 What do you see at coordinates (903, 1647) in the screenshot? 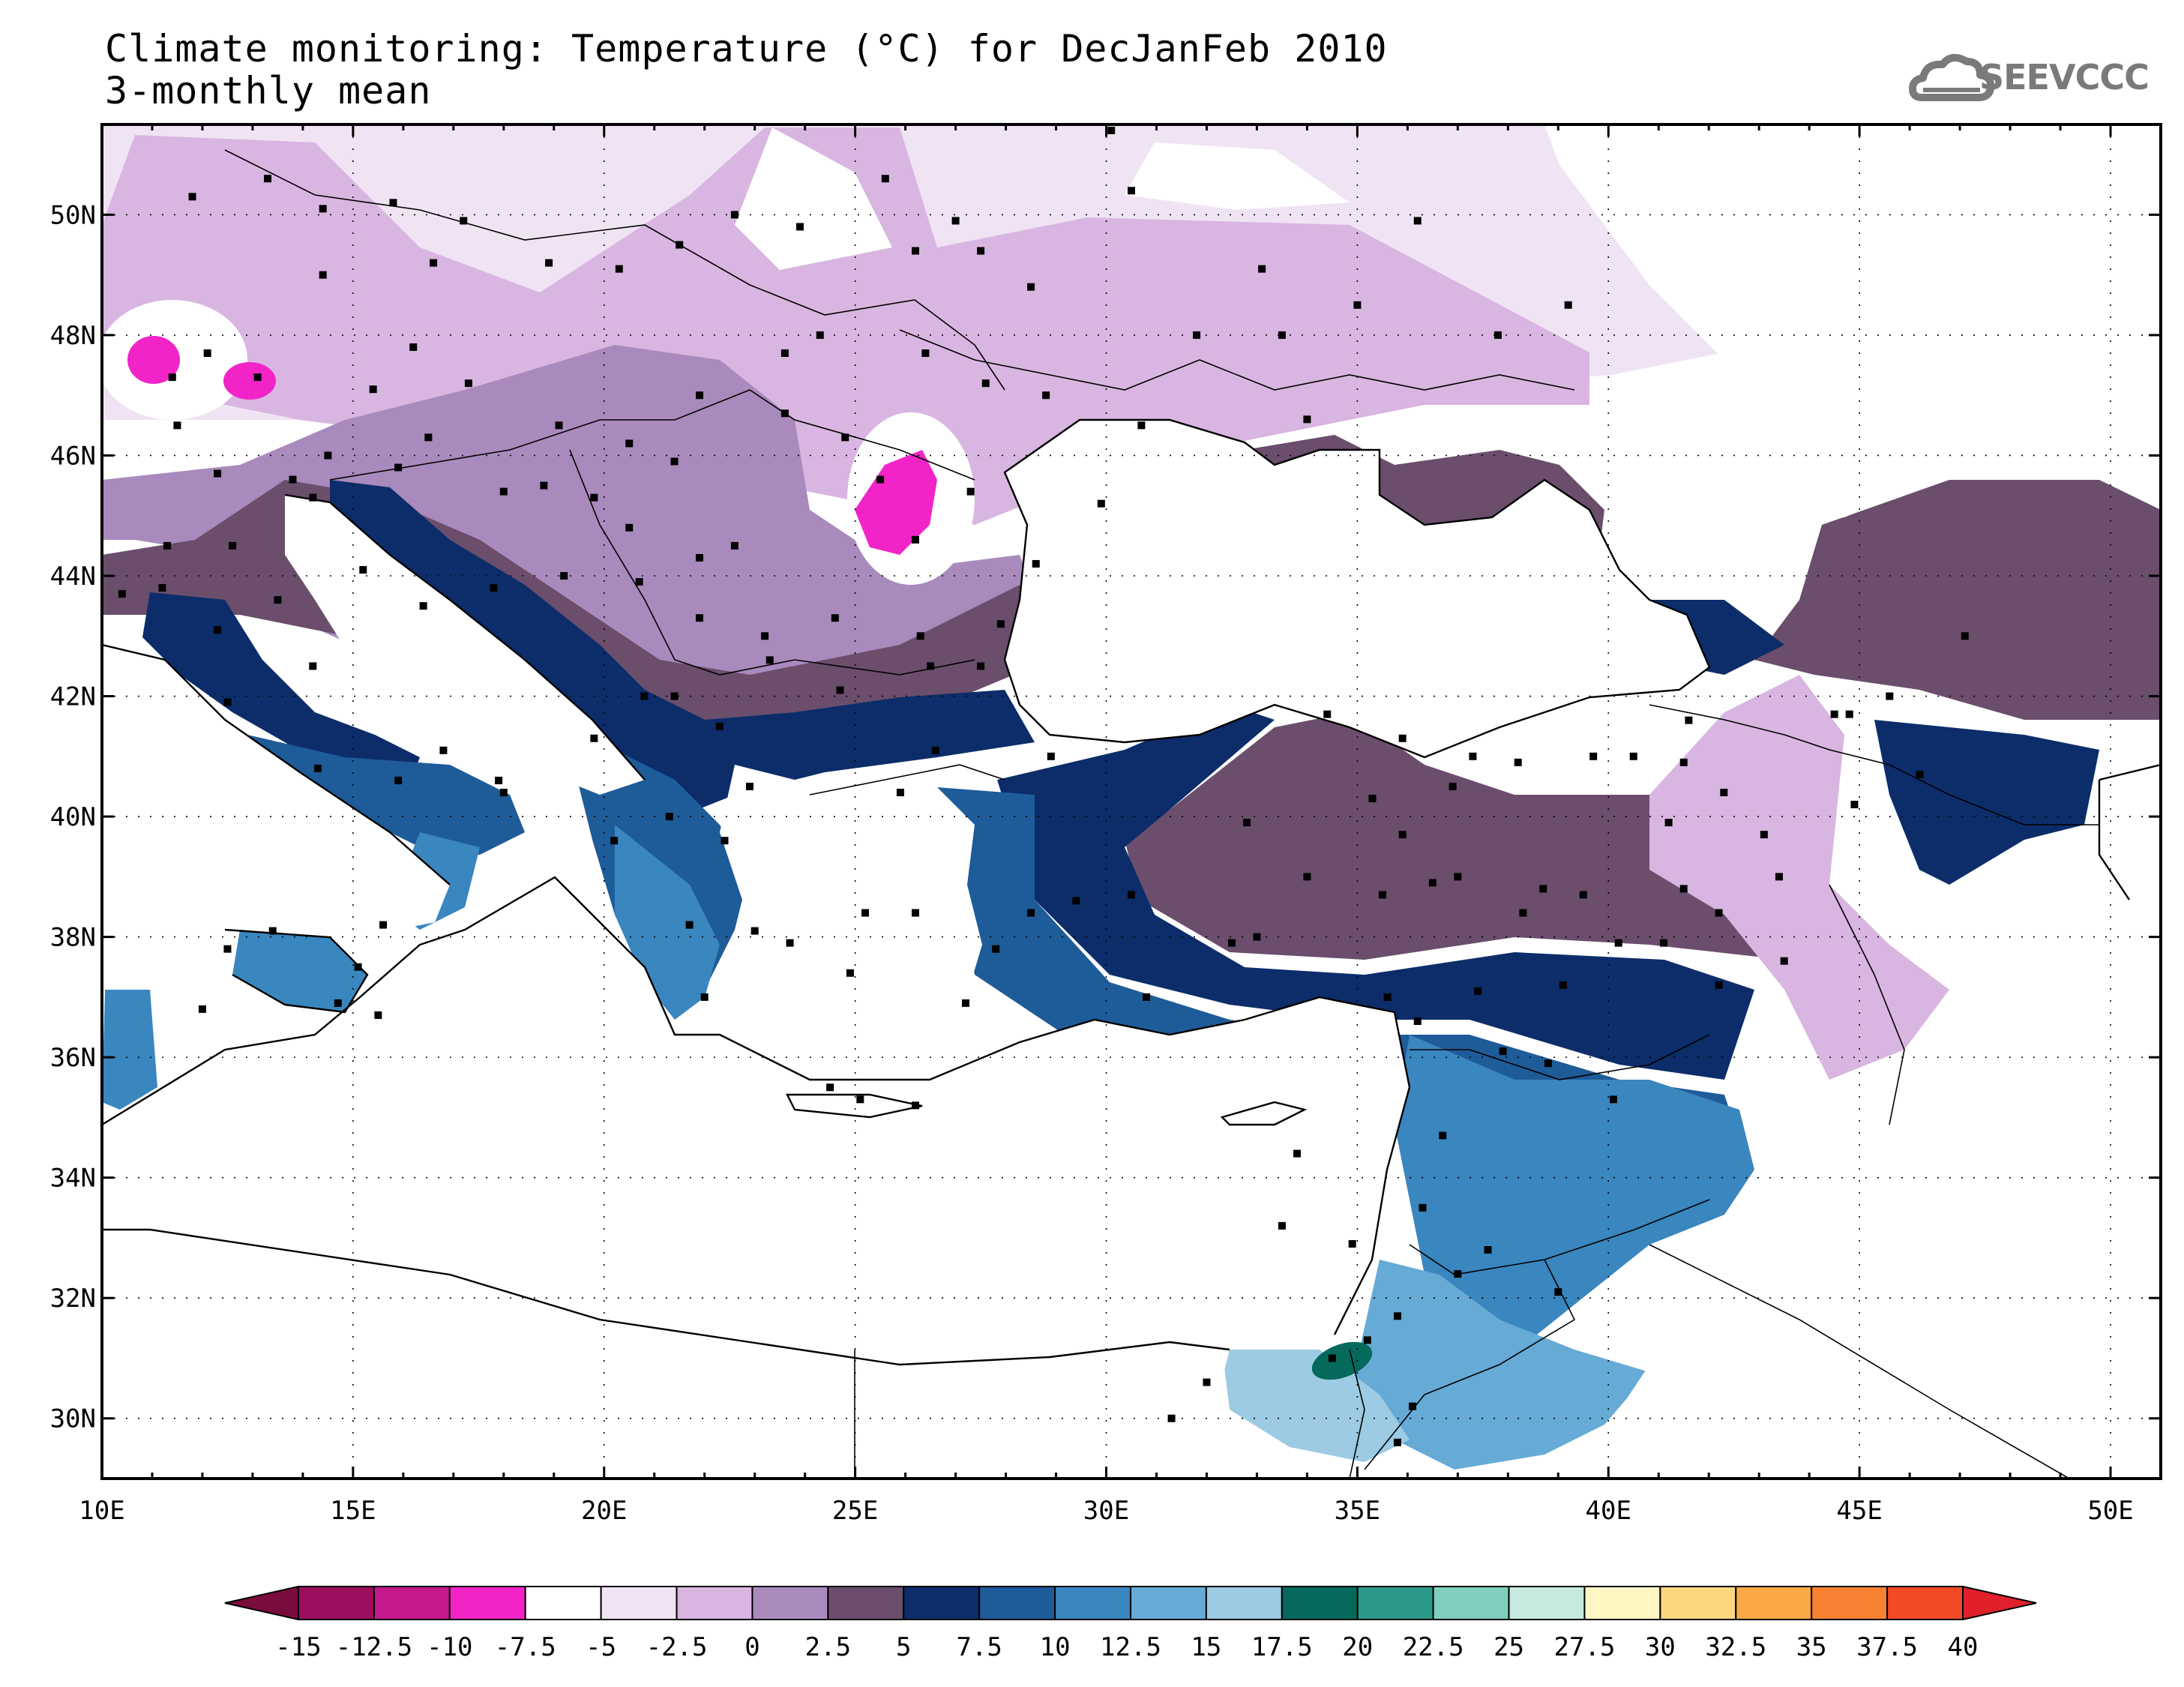
I see `colorbar-label: 5` at bounding box center [903, 1647].